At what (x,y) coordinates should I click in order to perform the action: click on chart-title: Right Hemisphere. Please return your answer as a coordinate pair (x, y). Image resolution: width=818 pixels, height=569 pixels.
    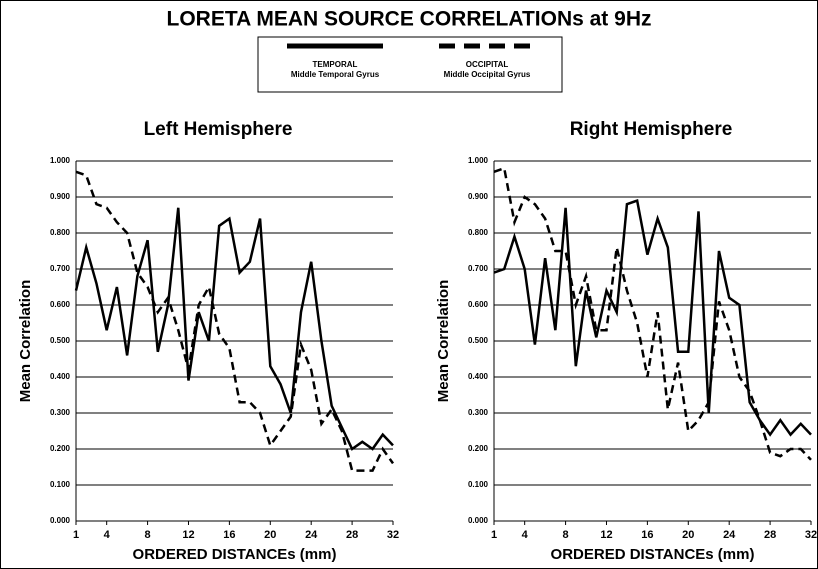
    Looking at the image, I should click on (651, 129).